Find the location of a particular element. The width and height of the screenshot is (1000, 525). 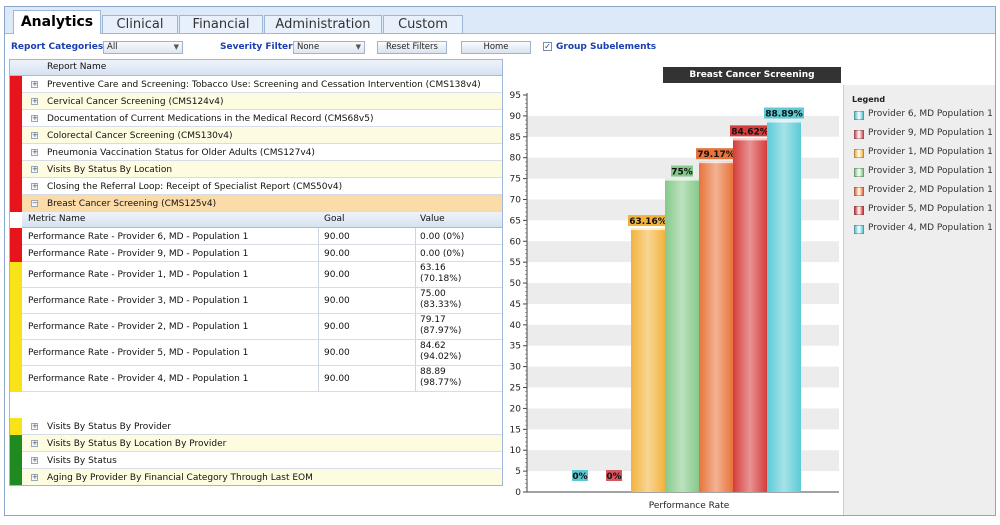

group-subelements-checkbox: ✓ is located at coordinates (547, 46).